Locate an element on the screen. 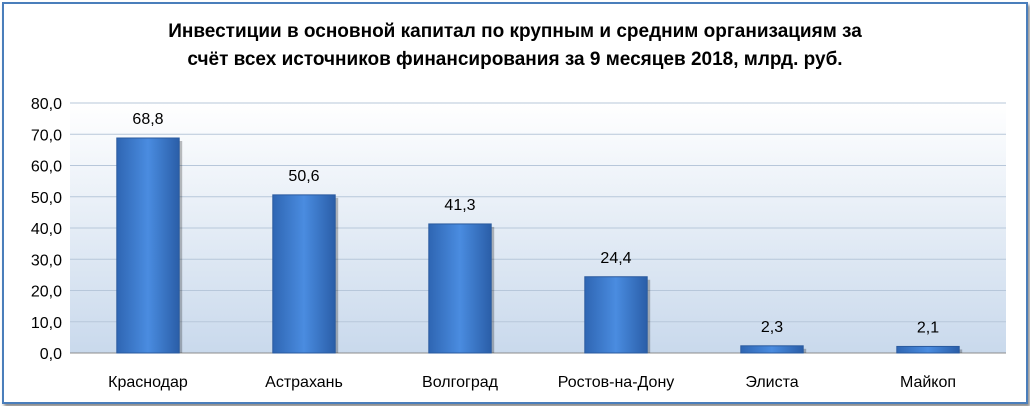 This screenshot has width=1030, height=406. data-label: 2,1 is located at coordinates (928, 327).